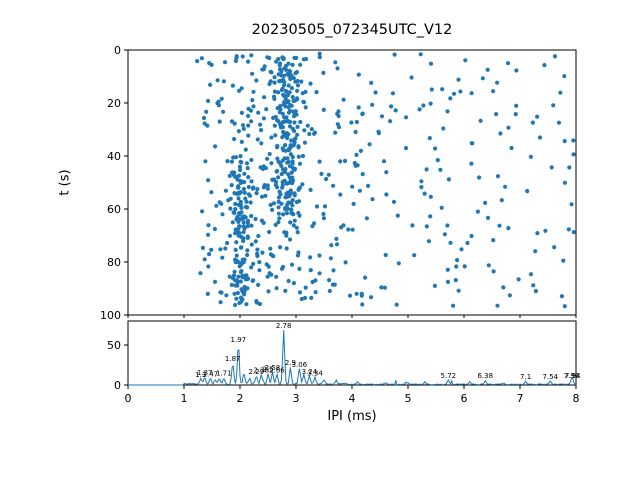 The width and height of the screenshot is (640, 480). What do you see at coordinates (315, 374) in the screenshot?
I see `peak-annotation: 3.34` at bounding box center [315, 374].